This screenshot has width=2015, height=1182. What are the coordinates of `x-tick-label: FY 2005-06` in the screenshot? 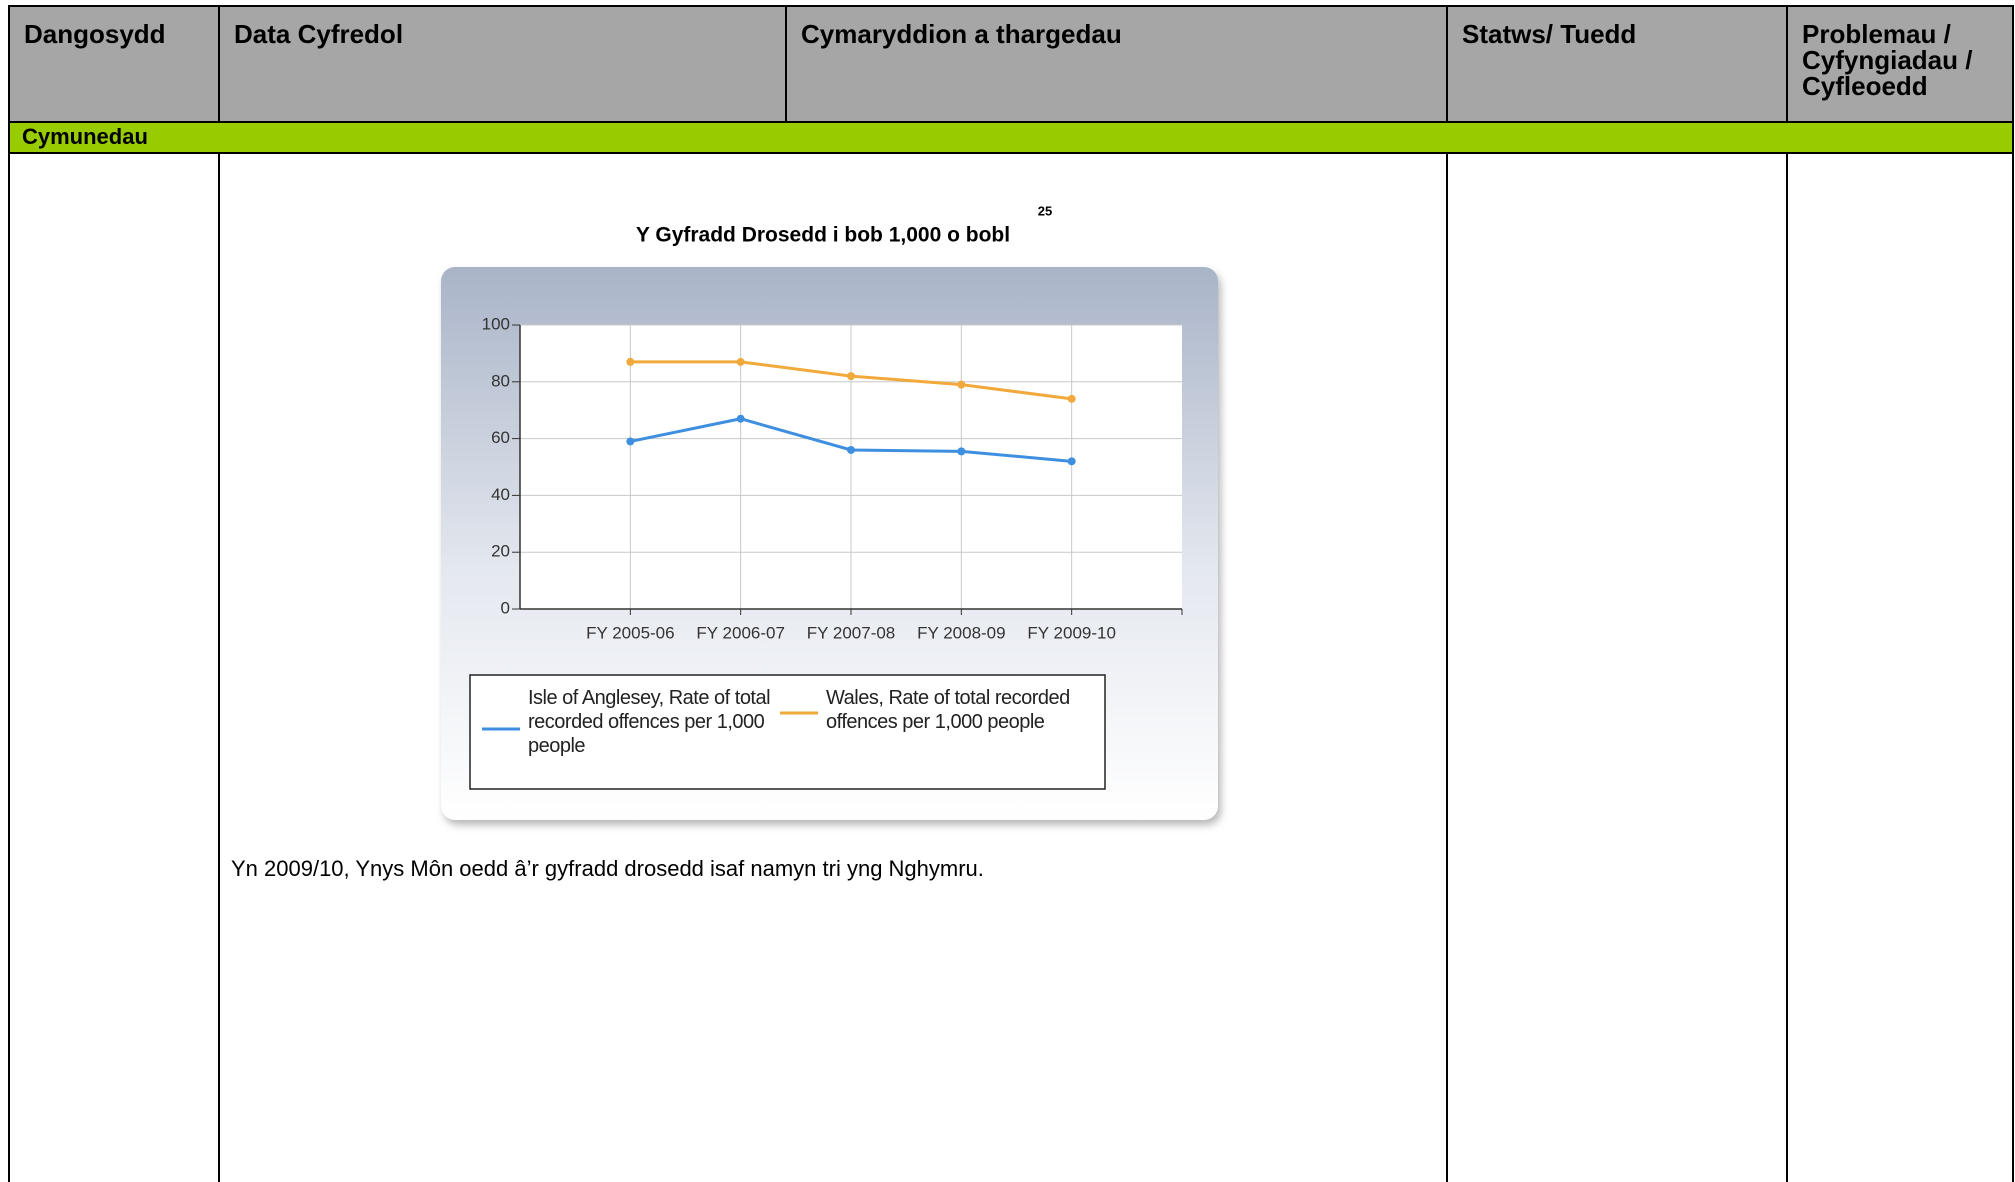 It's located at (630, 632).